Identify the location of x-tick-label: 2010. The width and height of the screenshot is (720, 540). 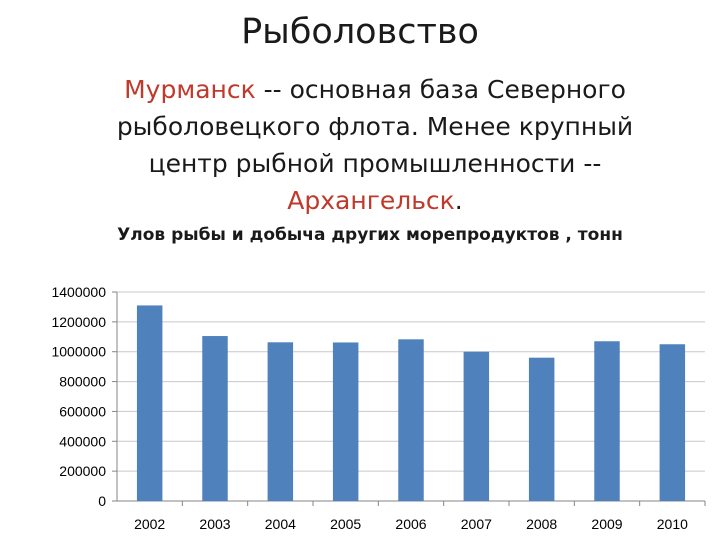
(672, 524).